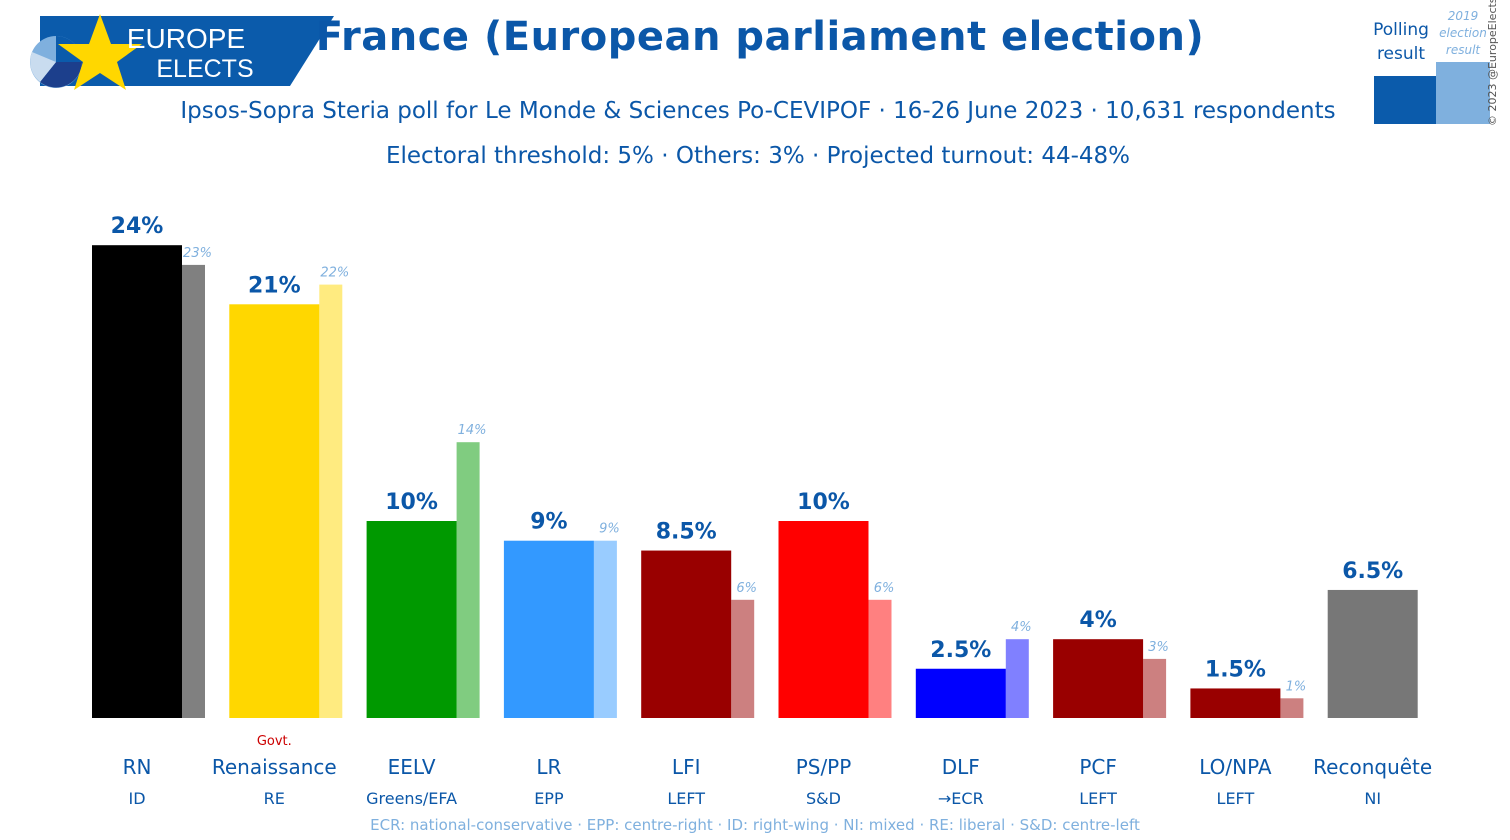 The height and width of the screenshot is (840, 1510). Describe the element at coordinates (823, 798) in the screenshot. I see `group-label: S&D` at that location.